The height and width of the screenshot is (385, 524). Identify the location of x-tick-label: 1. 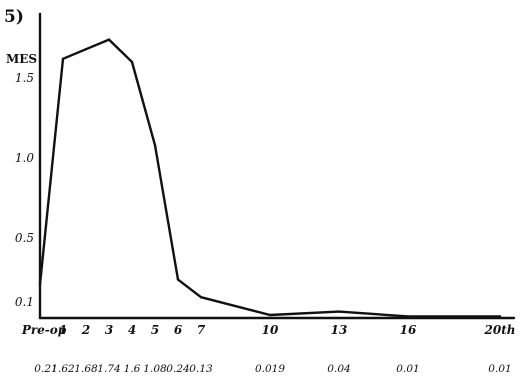
(63, 330).